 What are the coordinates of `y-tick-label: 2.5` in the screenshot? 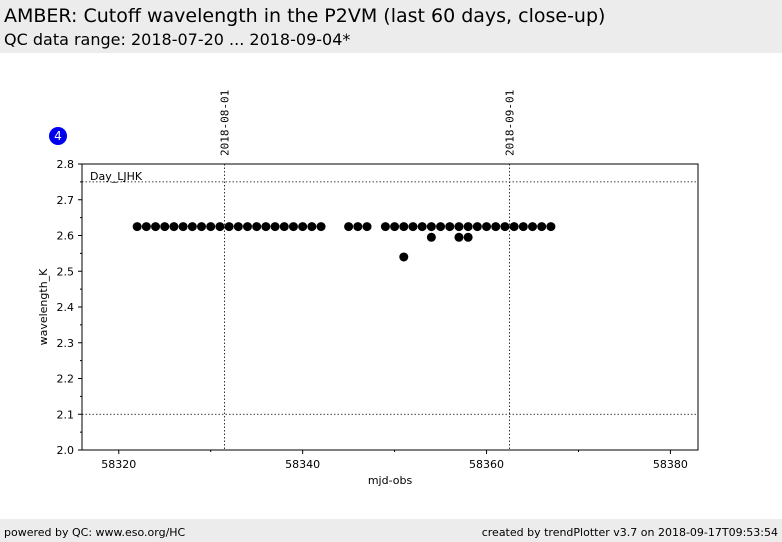 It's located at (66, 271).